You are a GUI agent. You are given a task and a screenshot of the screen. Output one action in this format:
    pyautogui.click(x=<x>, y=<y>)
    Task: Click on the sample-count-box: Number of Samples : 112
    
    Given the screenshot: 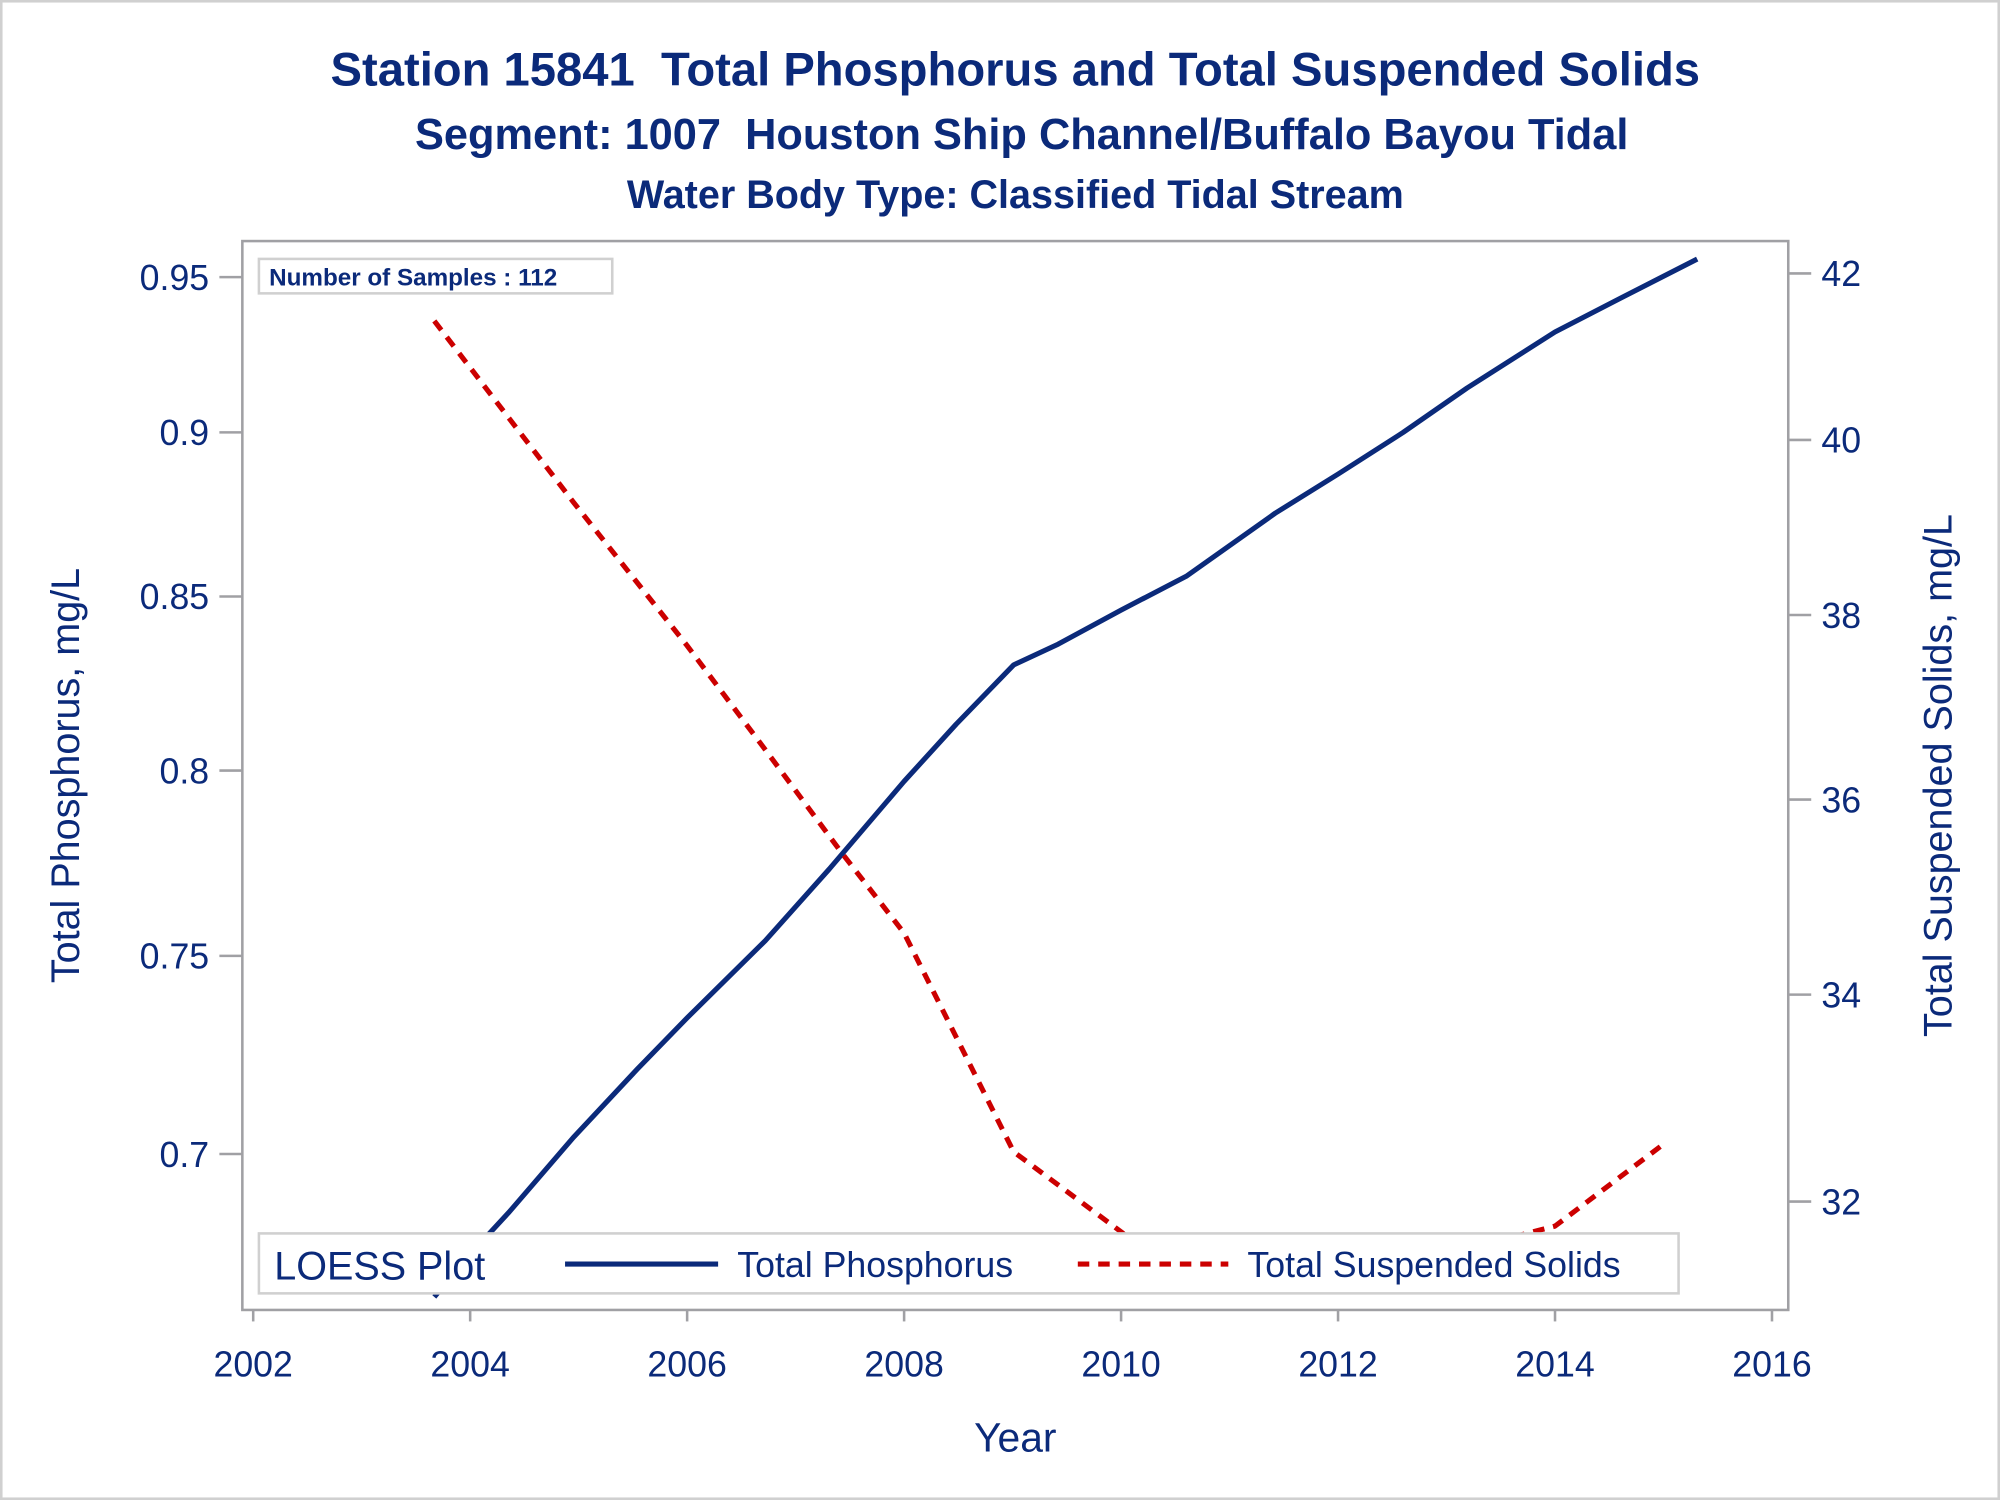 What is the action you would take?
    pyautogui.click(x=435, y=276)
    